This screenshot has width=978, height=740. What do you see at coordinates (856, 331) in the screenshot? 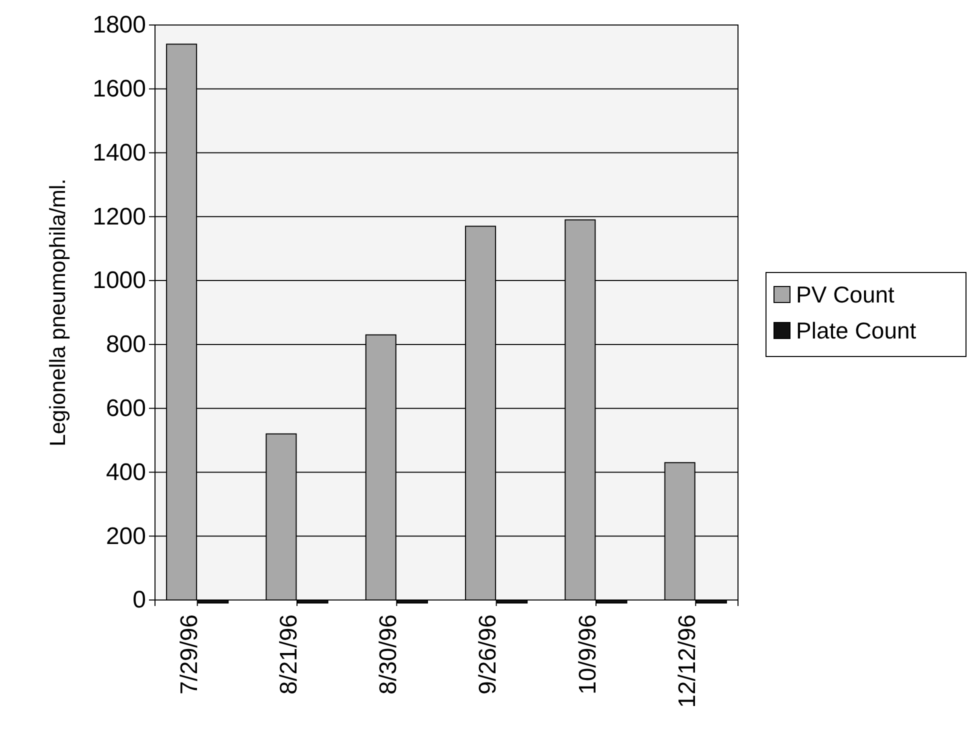
I see `legend-label: Plate Count` at bounding box center [856, 331].